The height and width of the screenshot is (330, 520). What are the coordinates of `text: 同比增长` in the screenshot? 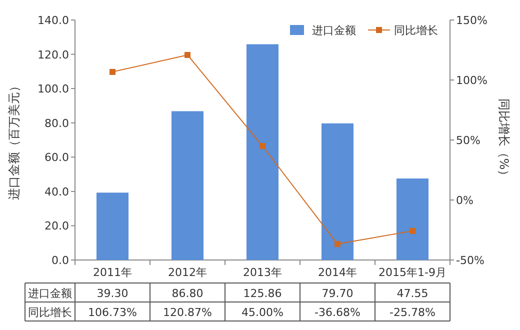 It's located at (50, 312).